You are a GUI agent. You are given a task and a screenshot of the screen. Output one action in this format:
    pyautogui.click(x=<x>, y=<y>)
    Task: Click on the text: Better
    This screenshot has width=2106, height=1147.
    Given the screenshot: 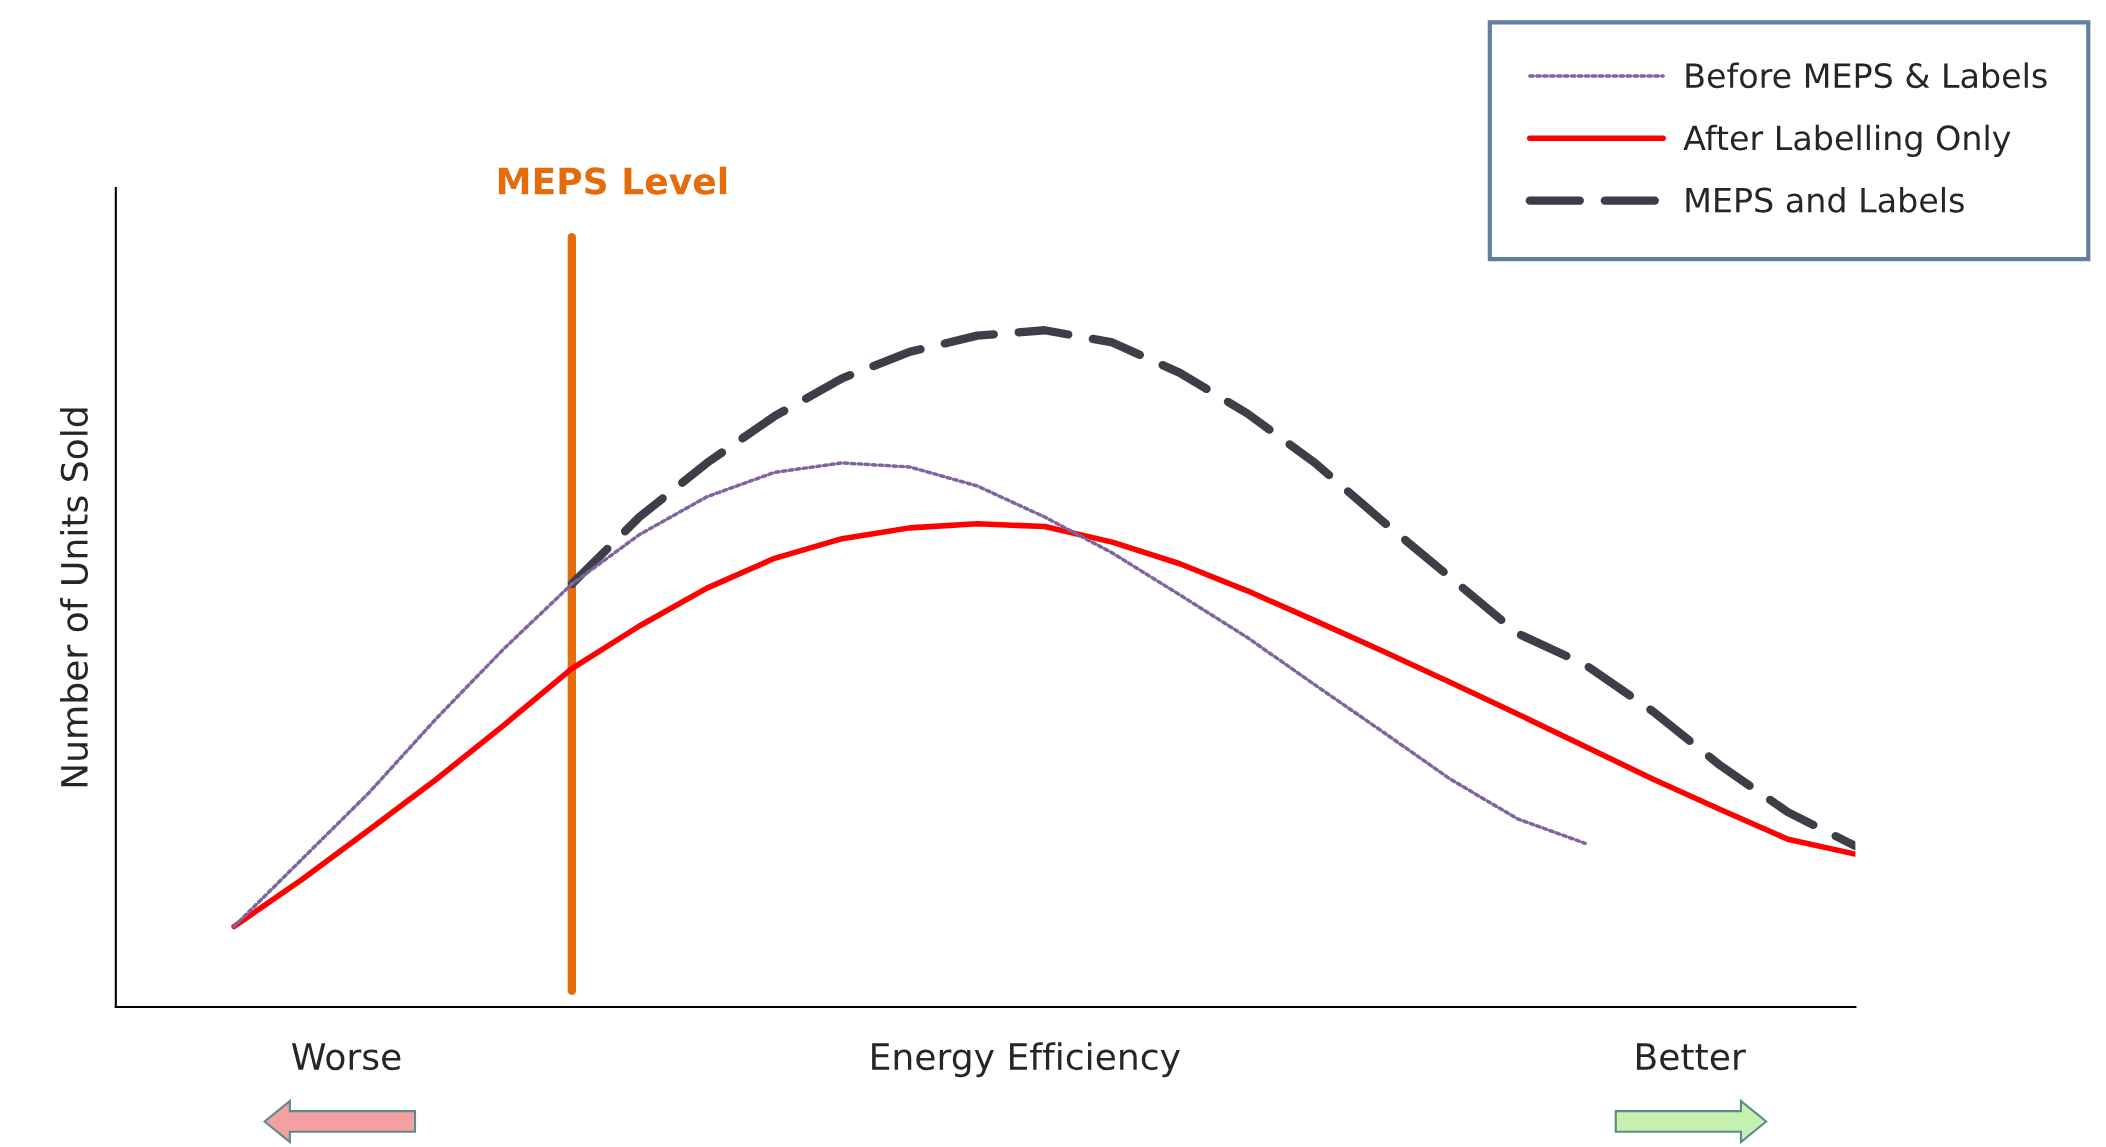 What is the action you would take?
    pyautogui.click(x=1691, y=1057)
    